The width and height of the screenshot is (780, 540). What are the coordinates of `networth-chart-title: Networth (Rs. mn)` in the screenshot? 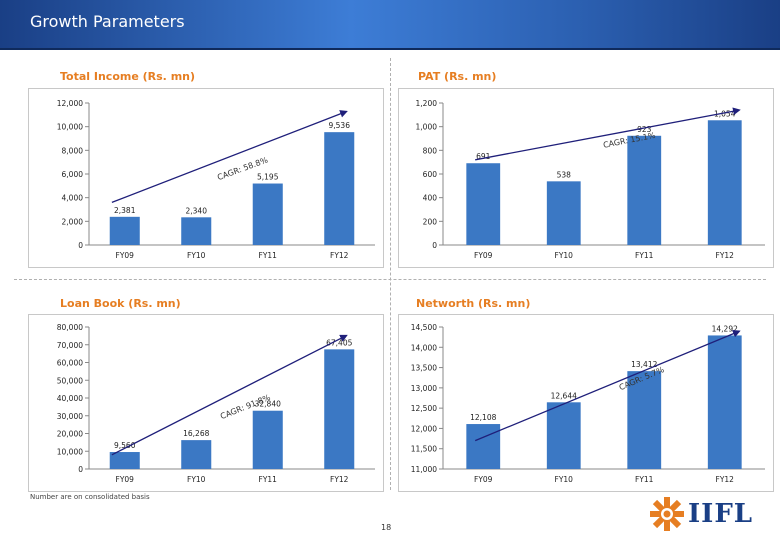 It's located at (473, 303).